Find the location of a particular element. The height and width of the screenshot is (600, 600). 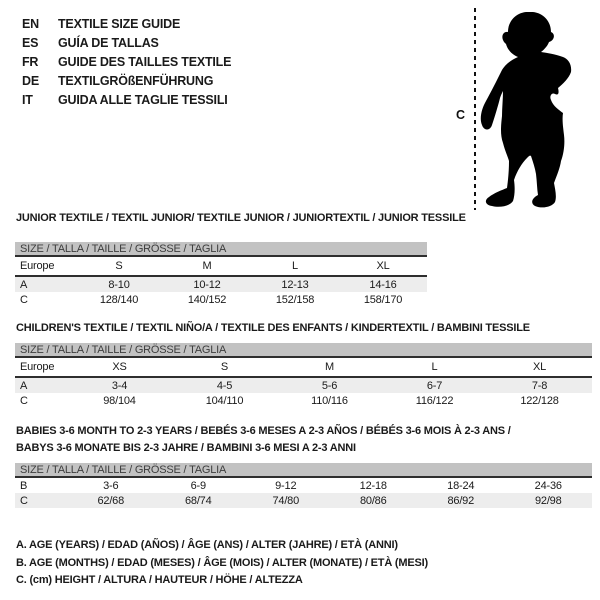

table-row: Europe S M L XL is located at coordinates (221, 266).